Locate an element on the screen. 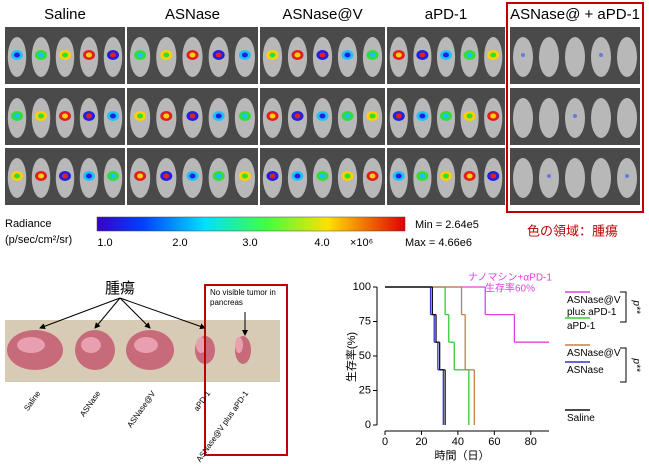 This screenshot has height=464, width=649. x-tick-label: 20 is located at coordinates (421, 442).